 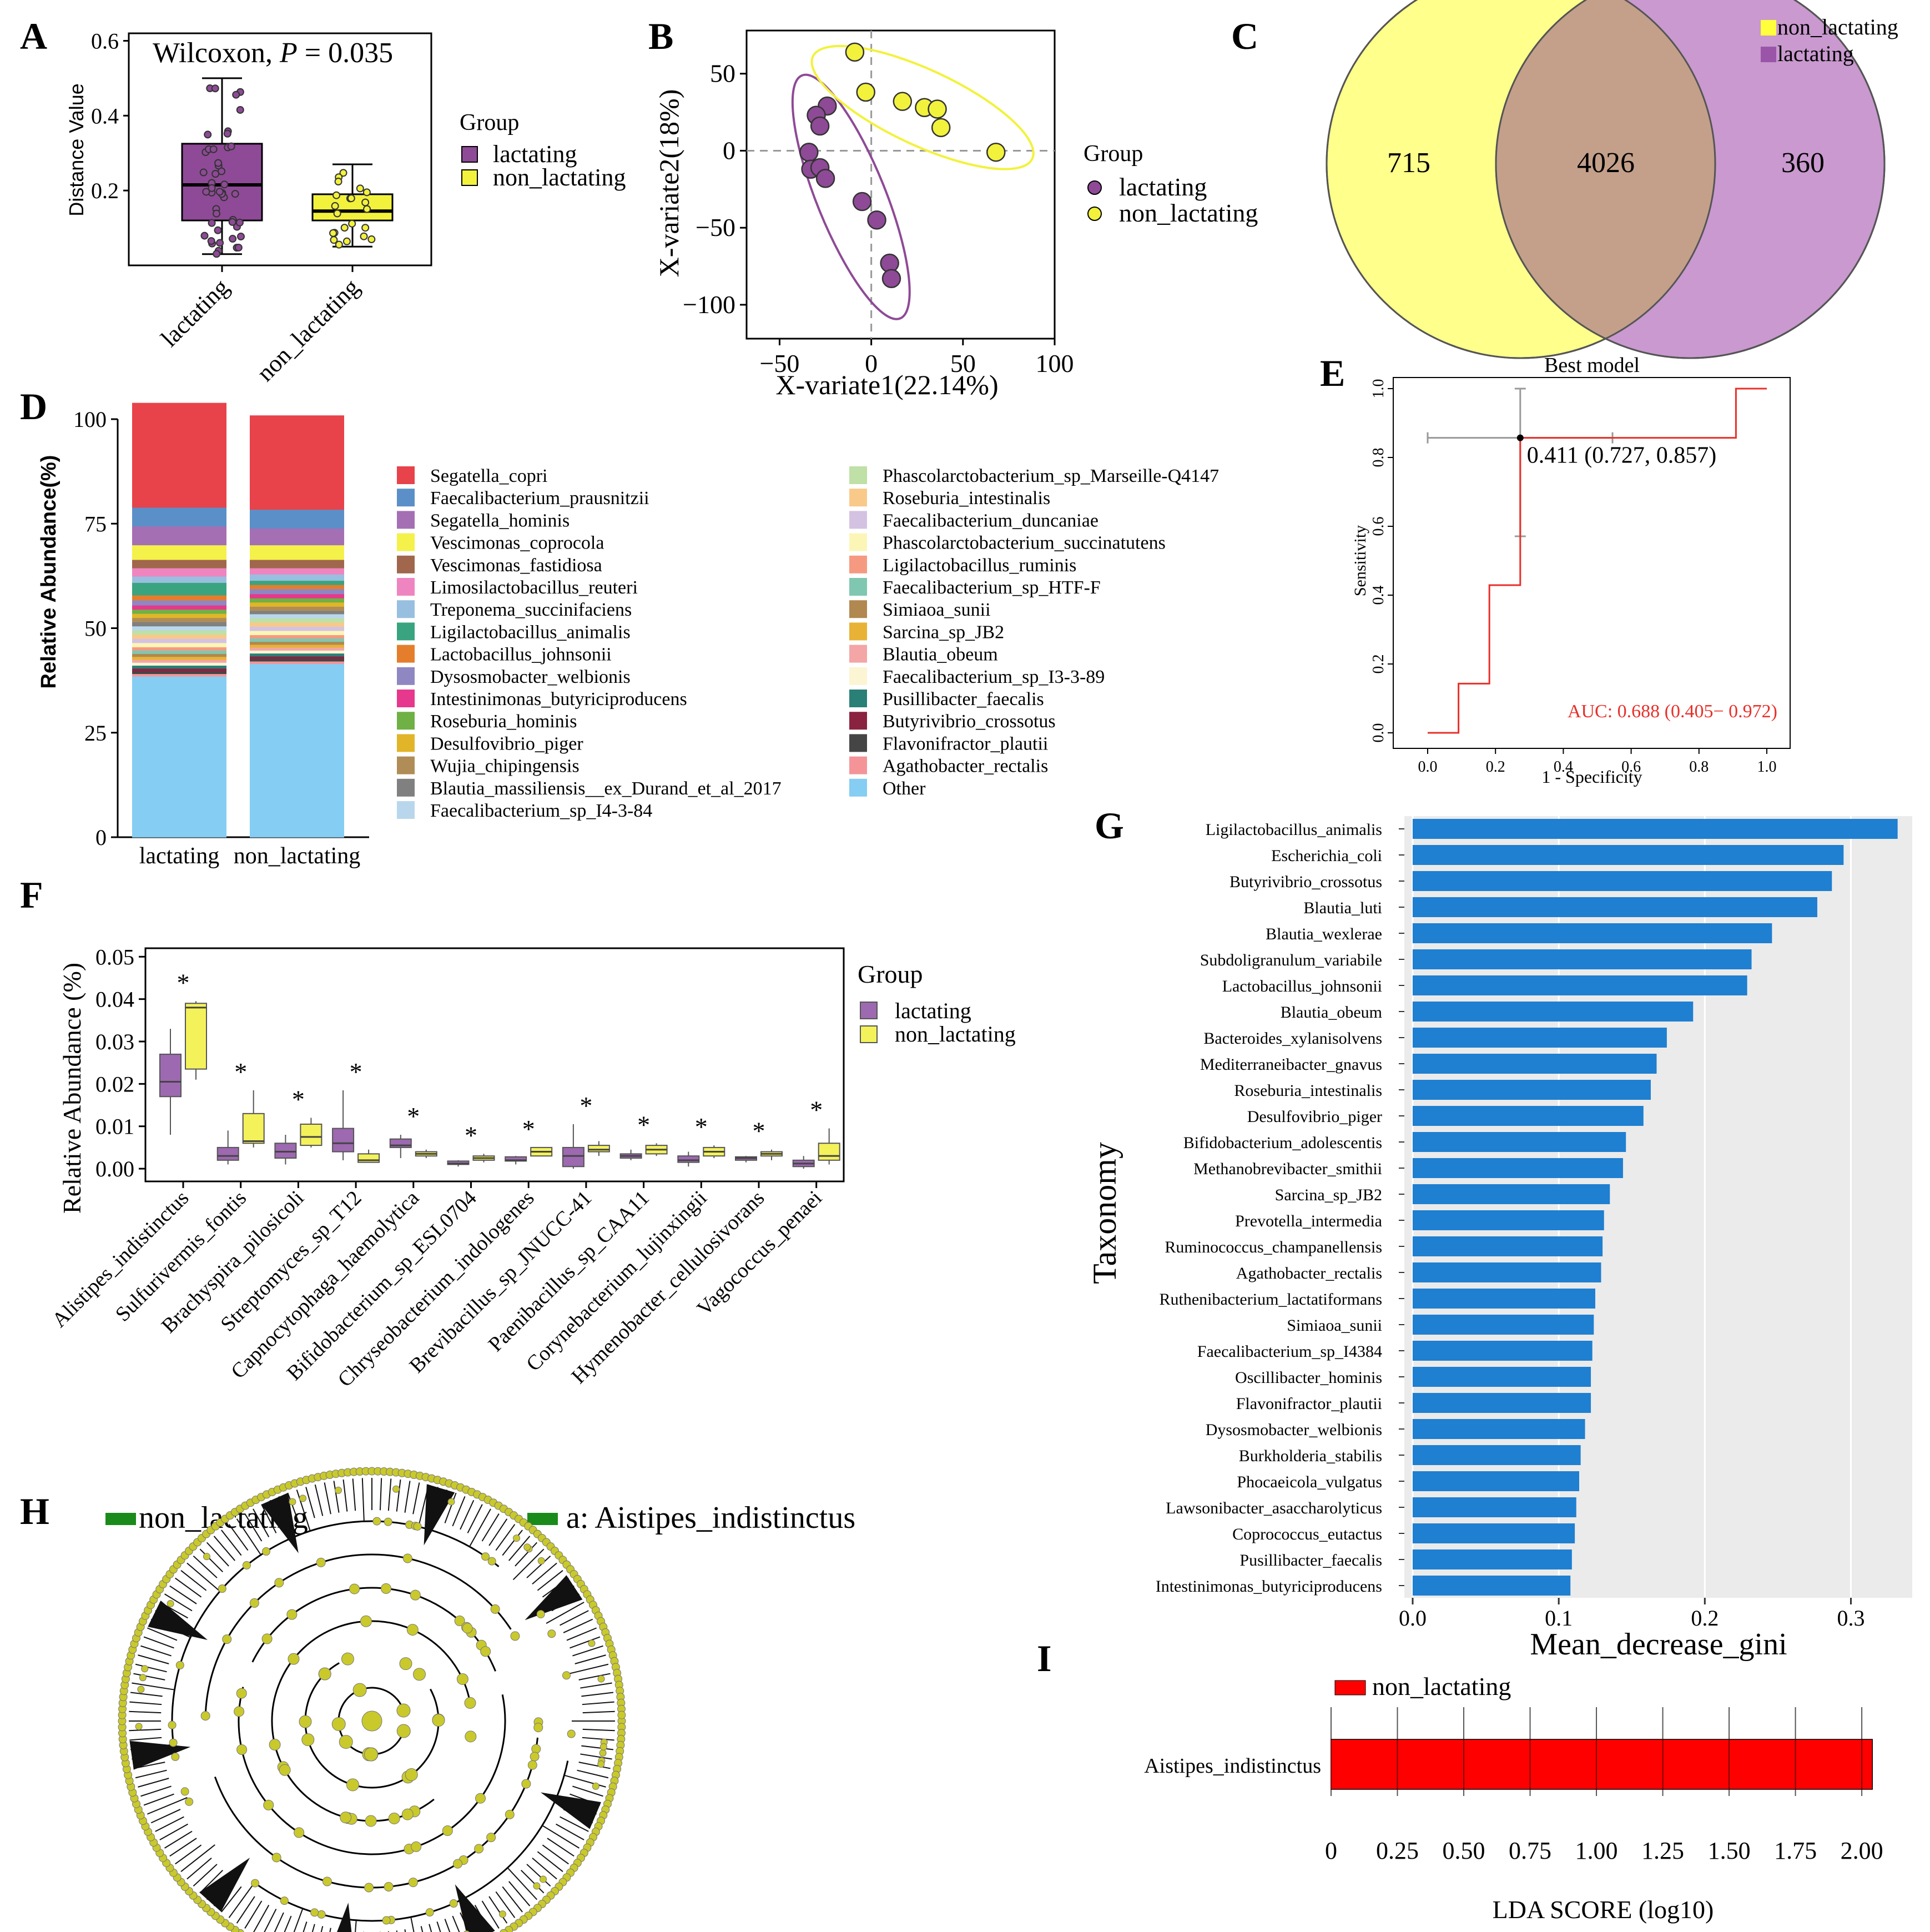 What do you see at coordinates (179, 552) in the screenshot?
I see `segment-vescimonas-coprocola` at bounding box center [179, 552].